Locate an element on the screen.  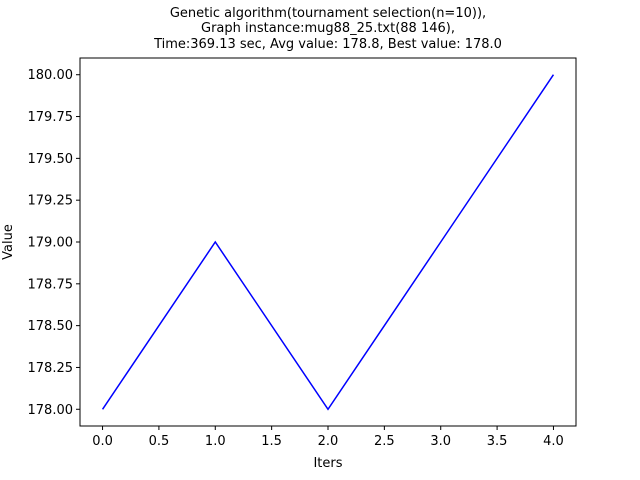
x-tick-label-7: 3.5 is located at coordinates (497, 441).